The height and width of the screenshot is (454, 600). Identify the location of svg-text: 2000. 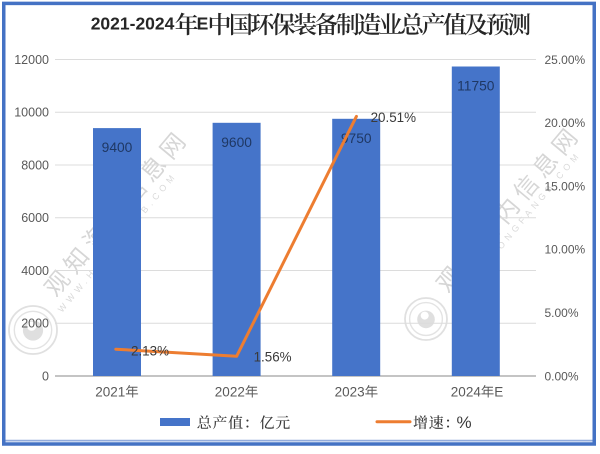
(35, 324).